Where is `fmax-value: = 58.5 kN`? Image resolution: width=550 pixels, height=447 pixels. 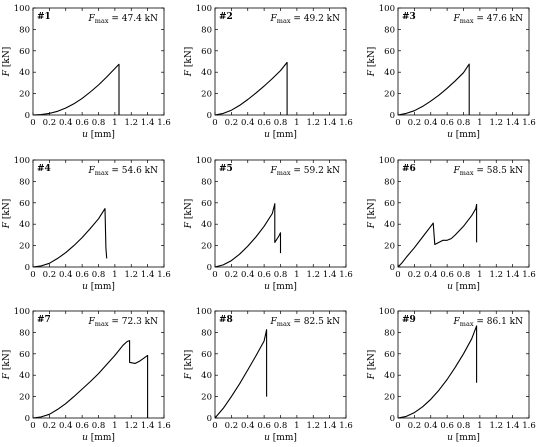
fmax-value: = 58.5 kN is located at coordinates (499, 171).